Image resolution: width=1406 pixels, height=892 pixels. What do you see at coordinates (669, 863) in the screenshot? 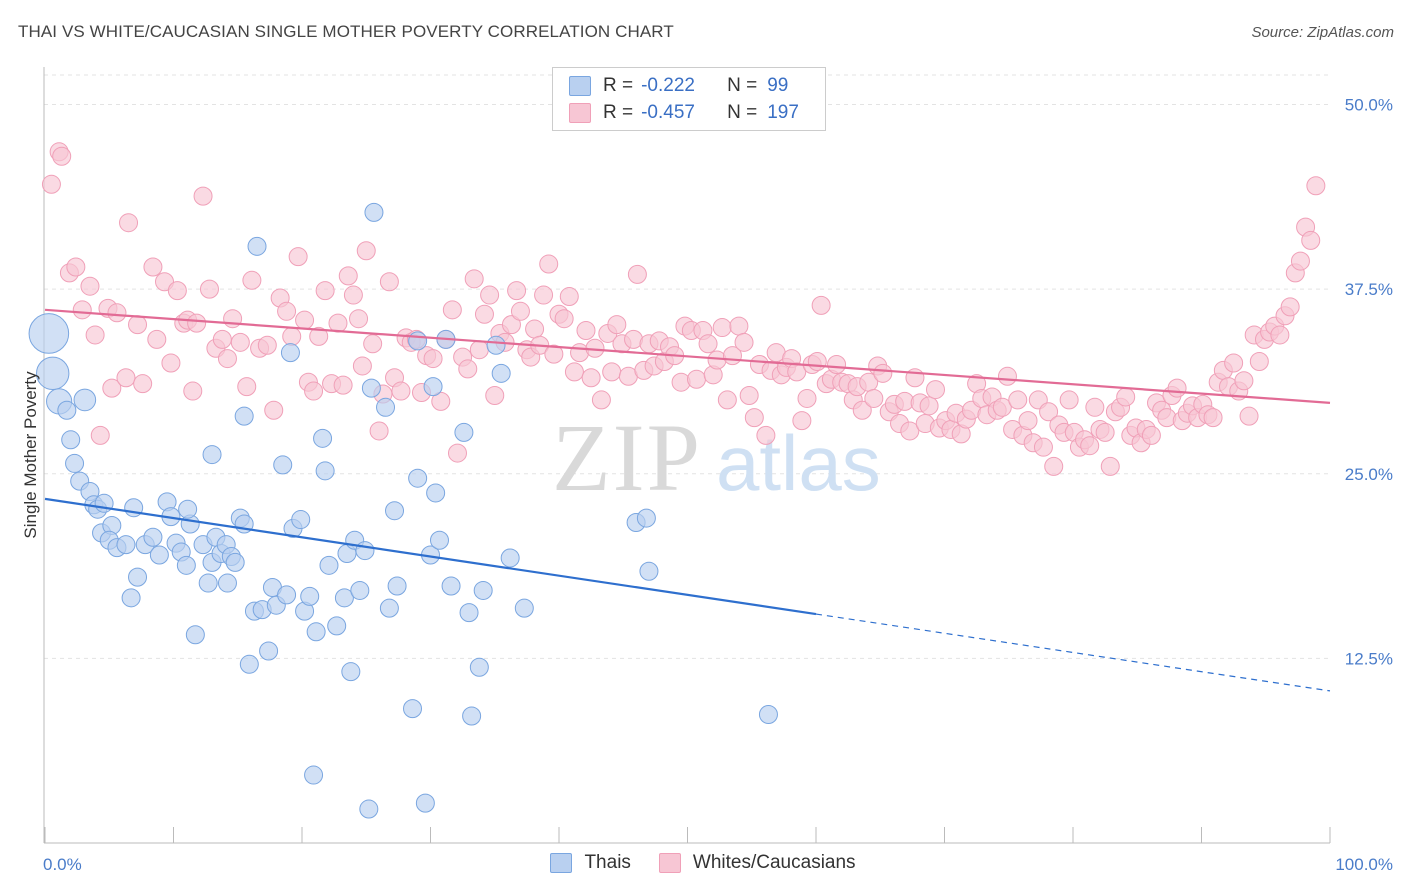
I see `whites-legend-swatch` at bounding box center [669, 863].